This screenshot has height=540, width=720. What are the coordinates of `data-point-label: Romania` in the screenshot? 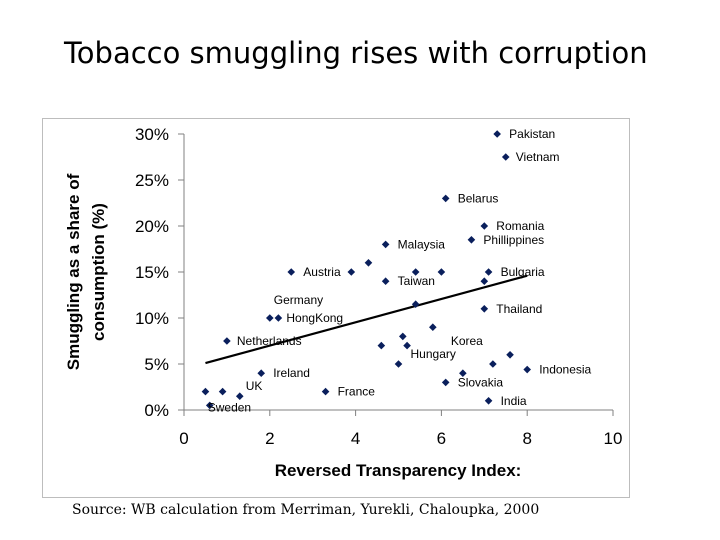 It's located at (520, 226).